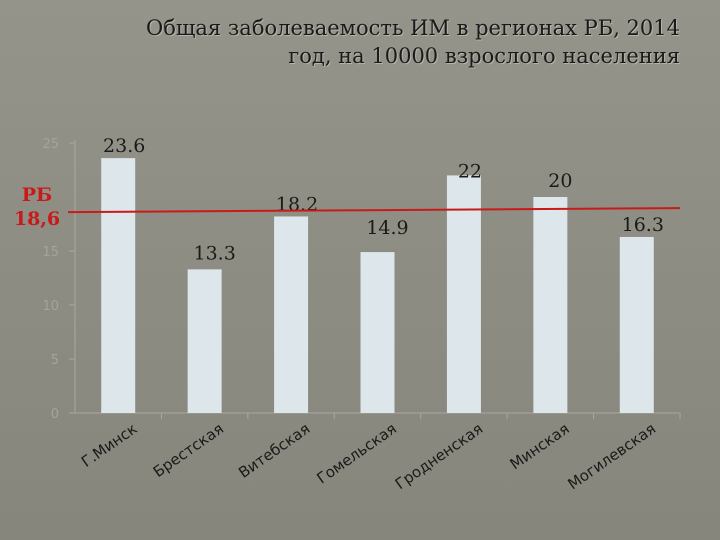  I want to click on category-label: Гродненская, so click(439, 457).